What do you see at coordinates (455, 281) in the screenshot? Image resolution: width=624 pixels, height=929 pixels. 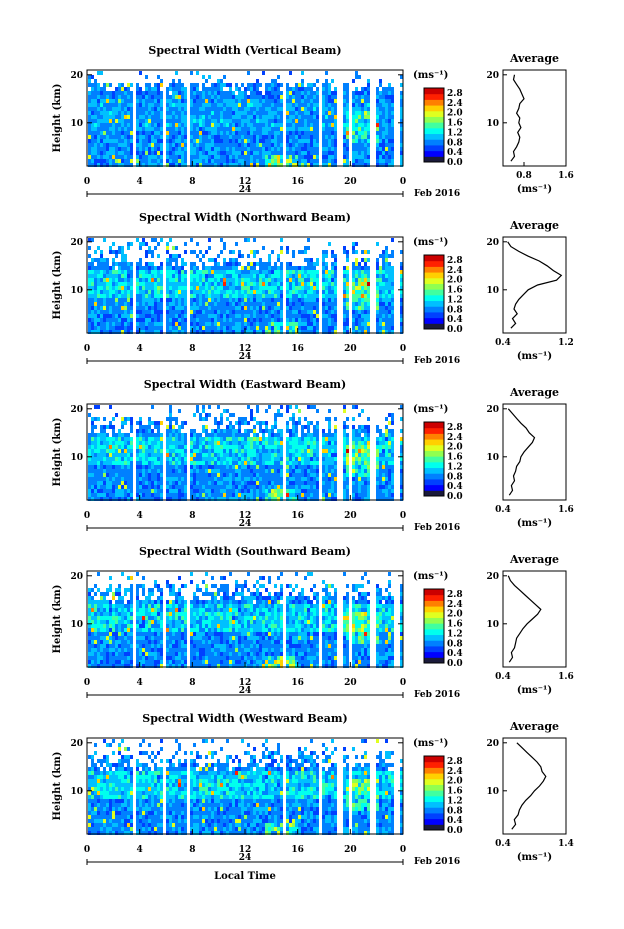 I see `colorbar-tick-label: 2.0` at bounding box center [455, 281].